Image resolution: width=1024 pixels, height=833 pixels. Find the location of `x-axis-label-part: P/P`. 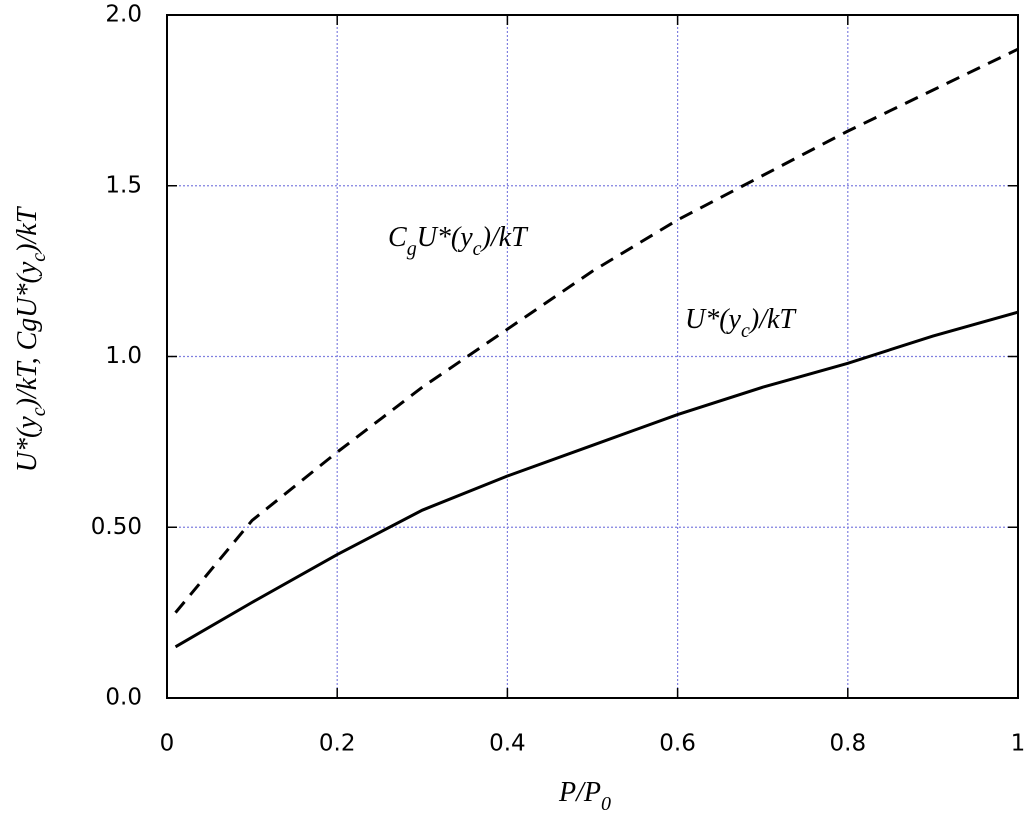

x-axis-label-part: P/P is located at coordinates (579, 792).